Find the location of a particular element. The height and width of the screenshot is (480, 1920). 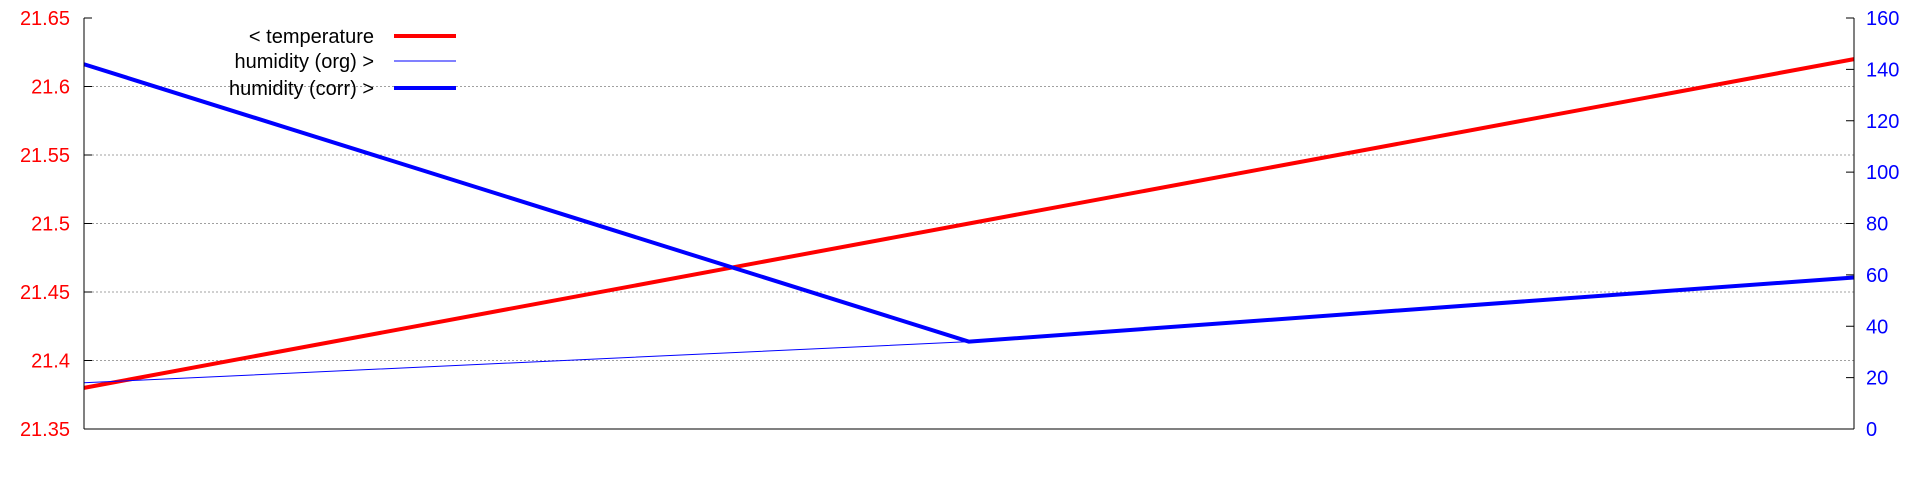

left-tick-label: 21.5 is located at coordinates (50, 225).